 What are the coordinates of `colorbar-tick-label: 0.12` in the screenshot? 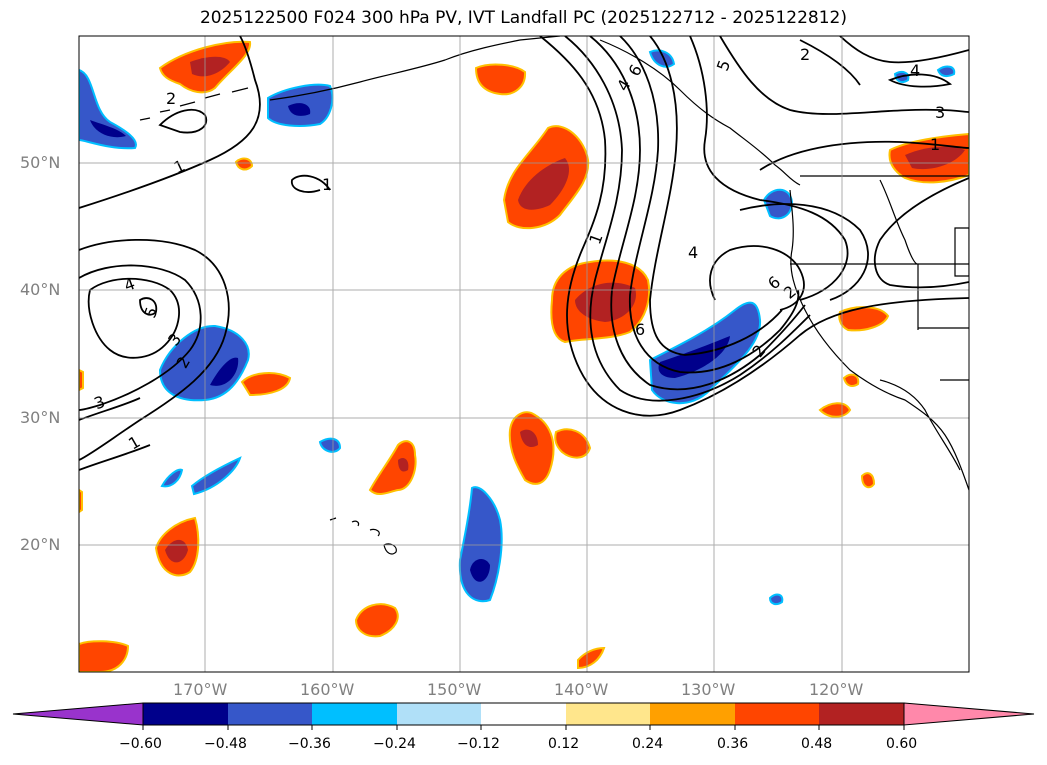 It's located at (564, 744).